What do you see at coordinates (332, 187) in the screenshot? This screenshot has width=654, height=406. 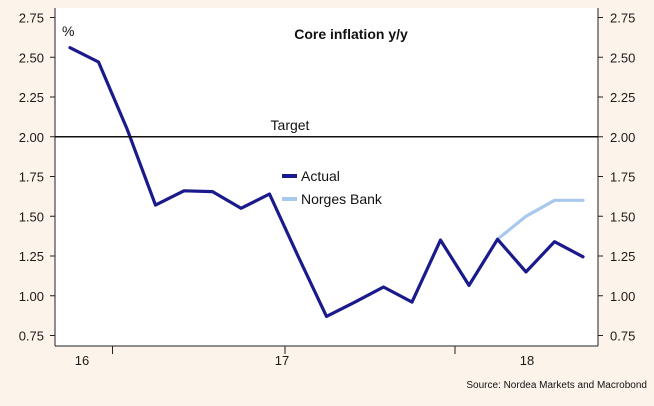 I see `legend: Actual Norges Bank` at bounding box center [332, 187].